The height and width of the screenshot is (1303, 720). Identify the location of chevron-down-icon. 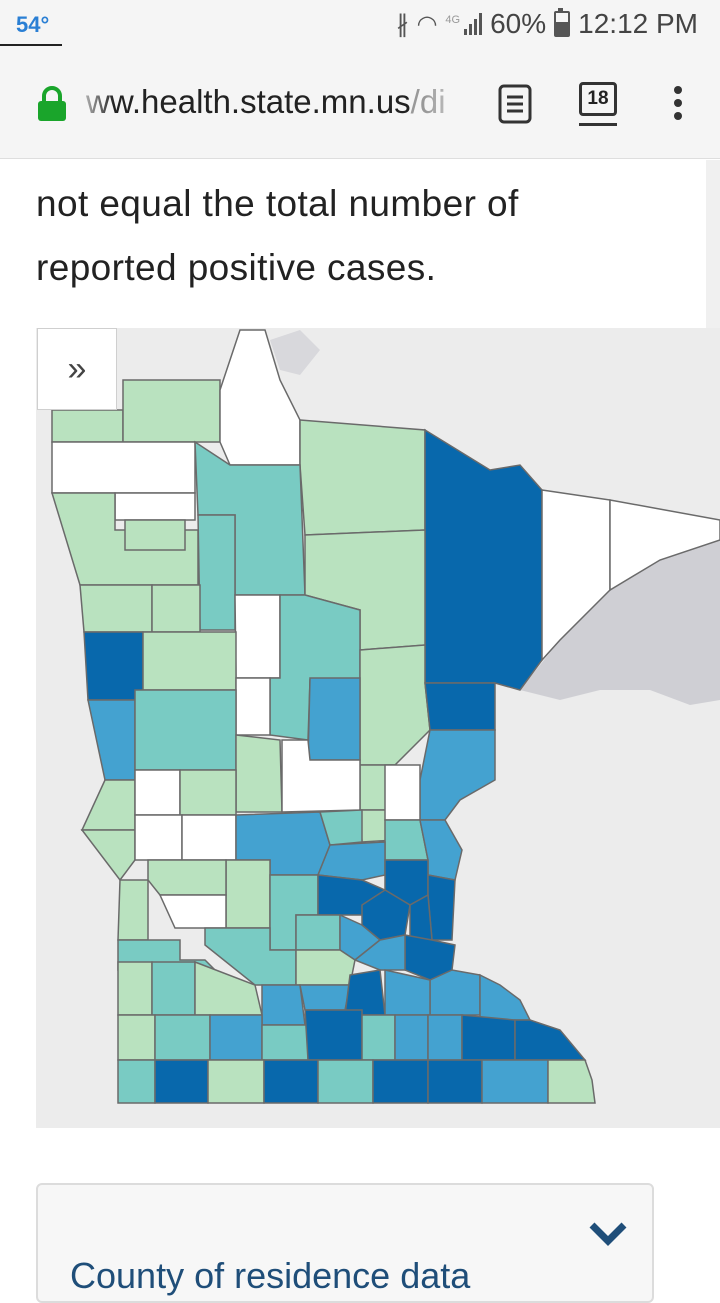
(608, 1235).